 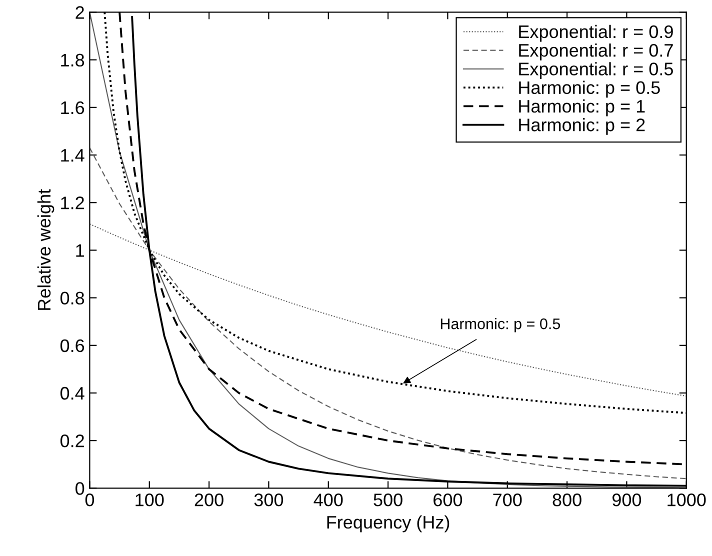 I want to click on legend-label: Exponential: r = 0.9, so click(x=596, y=33).